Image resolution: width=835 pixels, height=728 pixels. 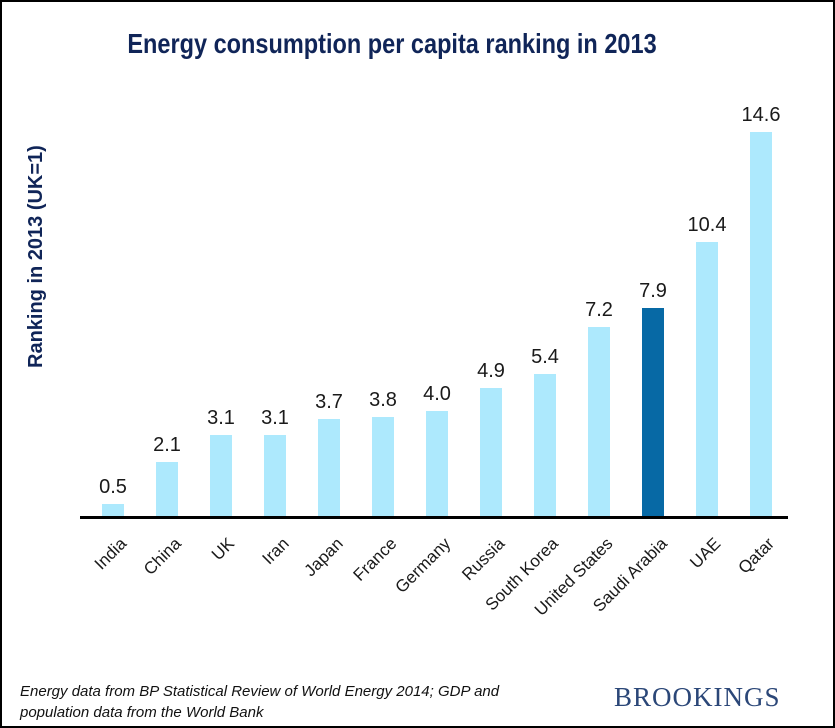 What do you see at coordinates (221, 476) in the screenshot?
I see `bar-uk` at bounding box center [221, 476].